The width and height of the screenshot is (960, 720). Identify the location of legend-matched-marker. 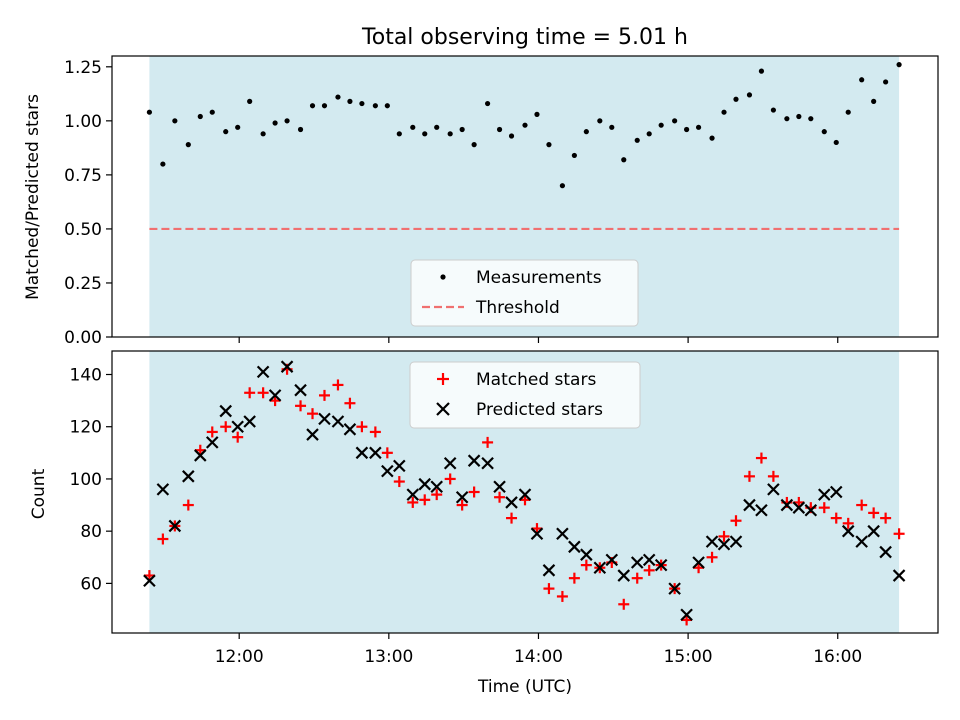
(443, 379).